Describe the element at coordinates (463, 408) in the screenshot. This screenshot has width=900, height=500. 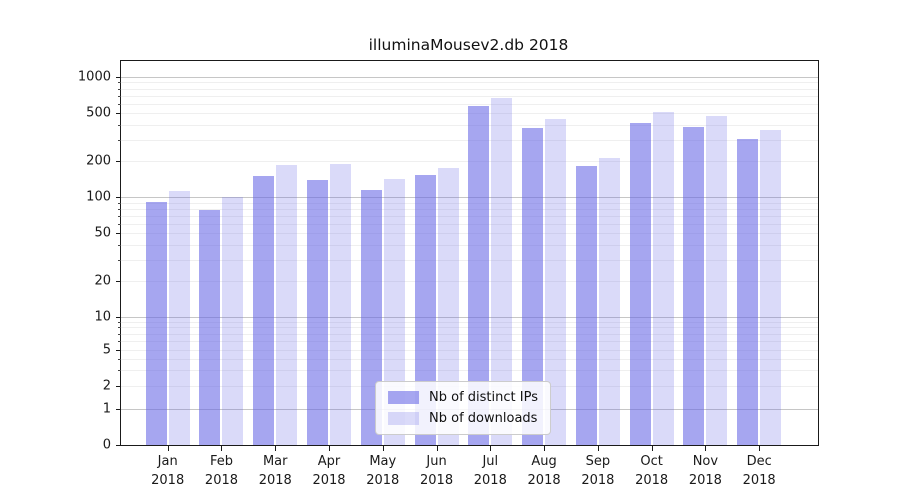
I see `legend: Nb of distinct IPs Nb of downloads` at that location.